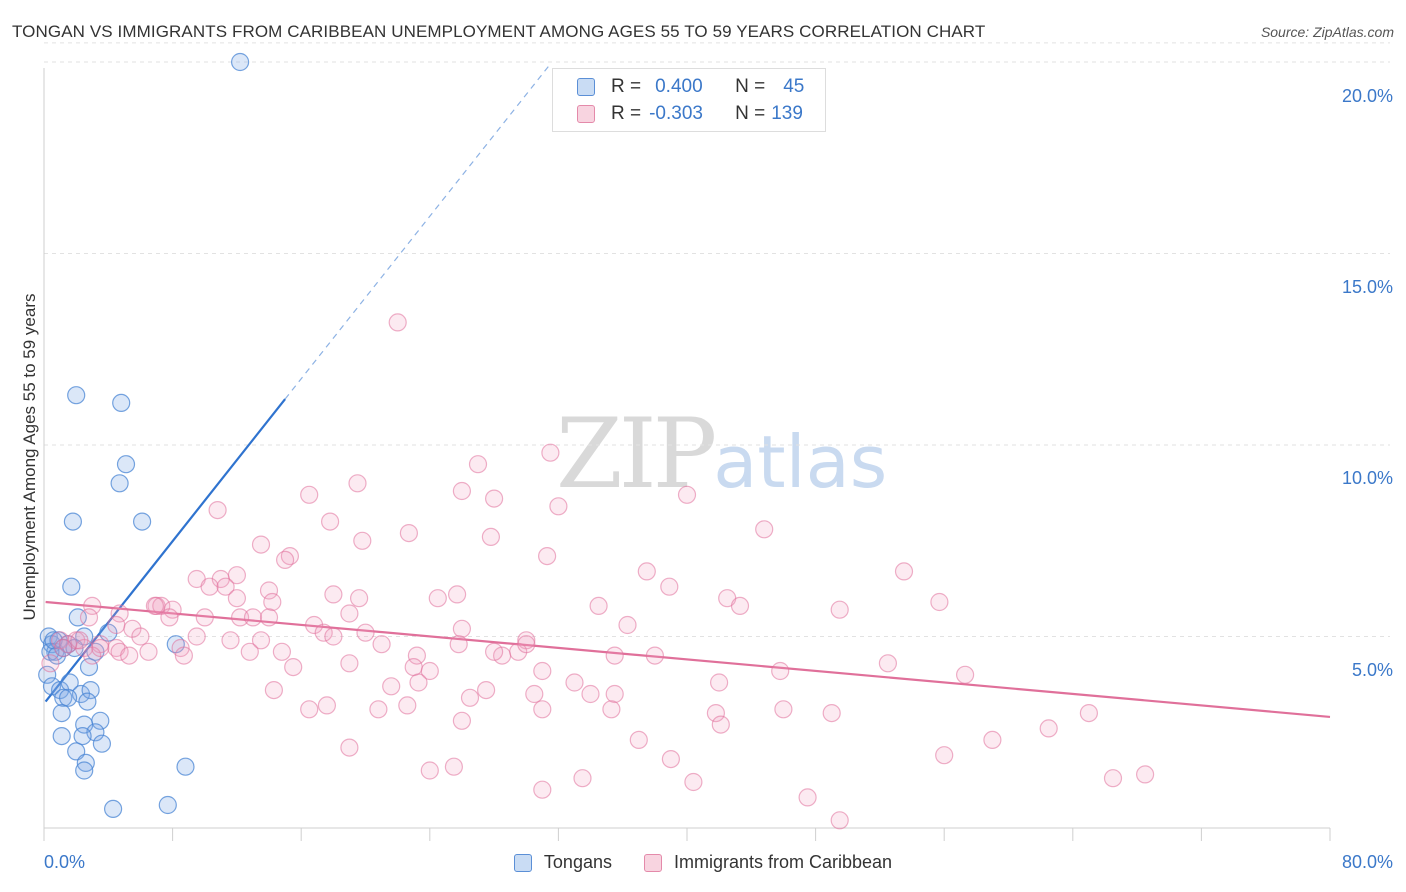 The height and width of the screenshot is (892, 1406). I want to click on x-tick-label: 80.0%, so click(1367, 862).